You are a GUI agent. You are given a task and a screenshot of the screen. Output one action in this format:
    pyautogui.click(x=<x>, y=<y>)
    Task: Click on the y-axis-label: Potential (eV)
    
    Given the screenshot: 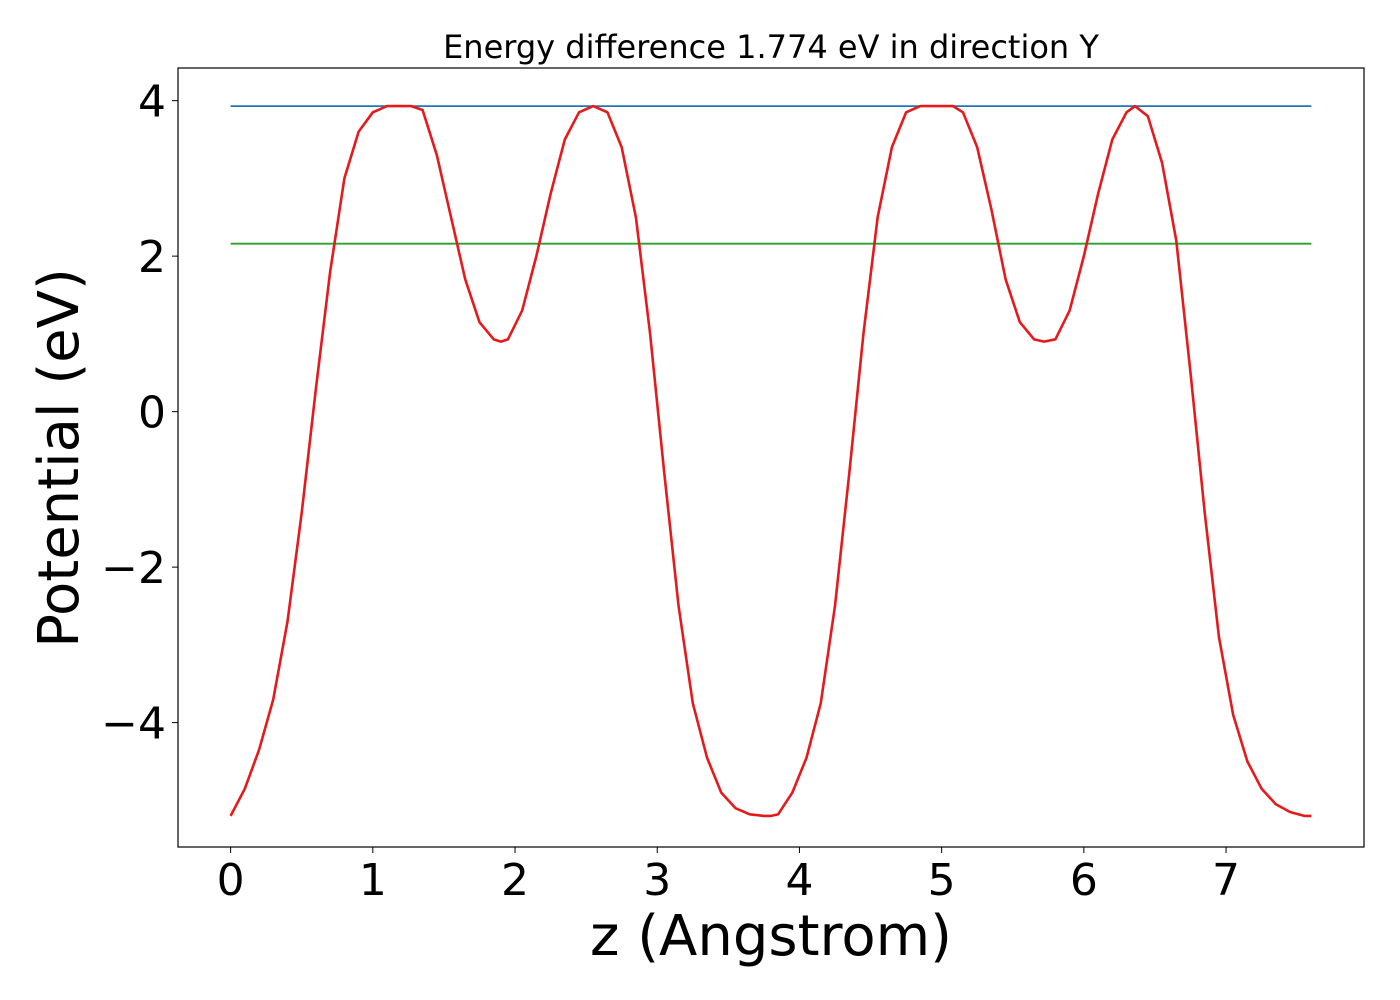 What is the action you would take?
    pyautogui.click(x=59, y=458)
    